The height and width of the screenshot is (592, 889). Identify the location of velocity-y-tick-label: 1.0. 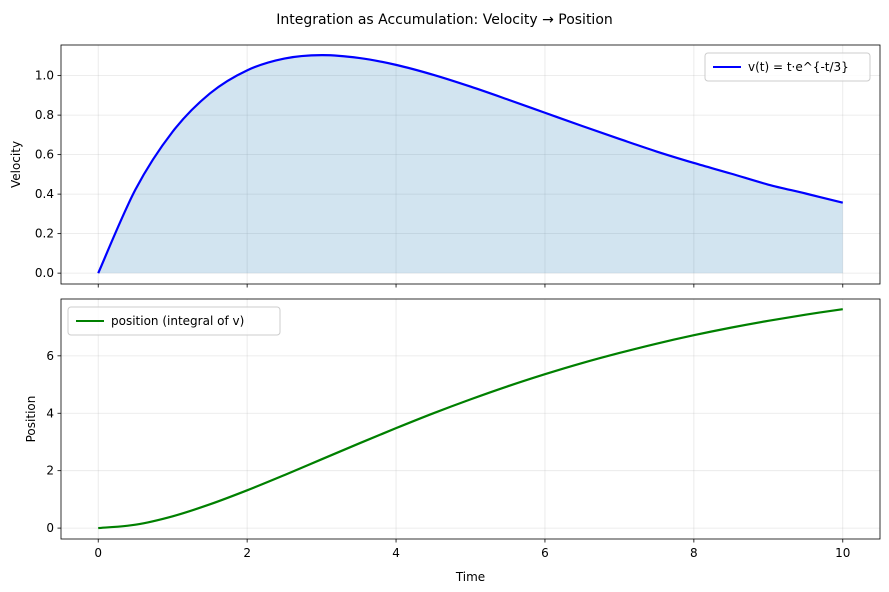
(44, 76).